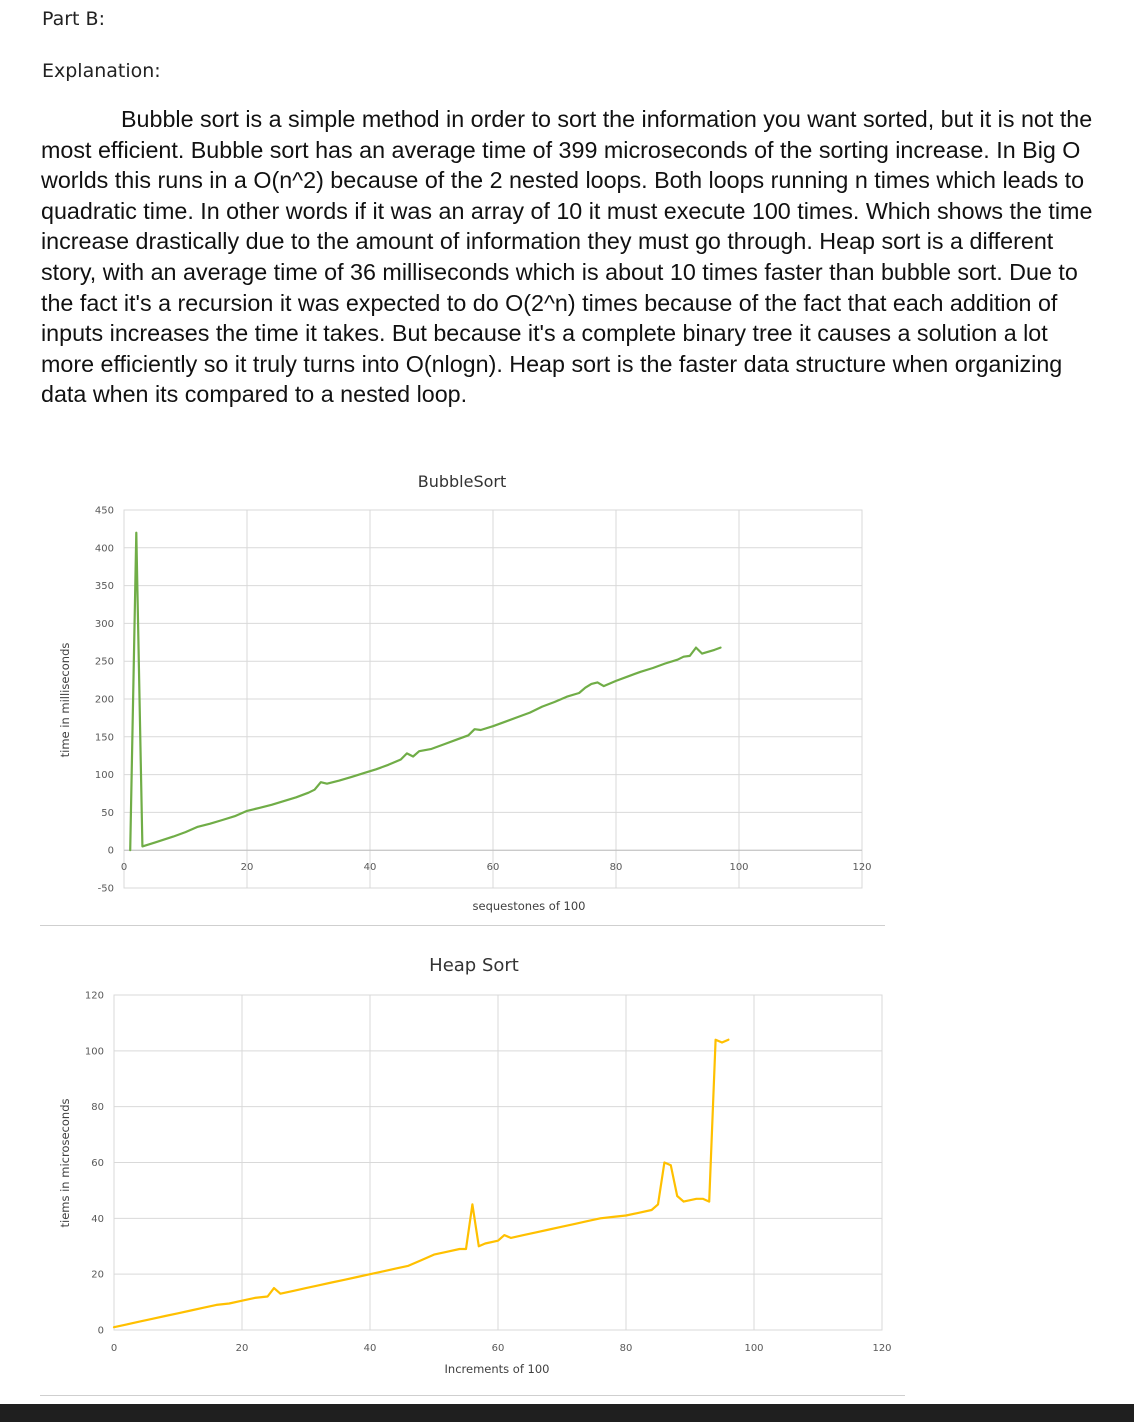 The height and width of the screenshot is (1422, 1134). Describe the element at coordinates (106, 889) in the screenshot. I see `y-tick-label: -50` at that location.